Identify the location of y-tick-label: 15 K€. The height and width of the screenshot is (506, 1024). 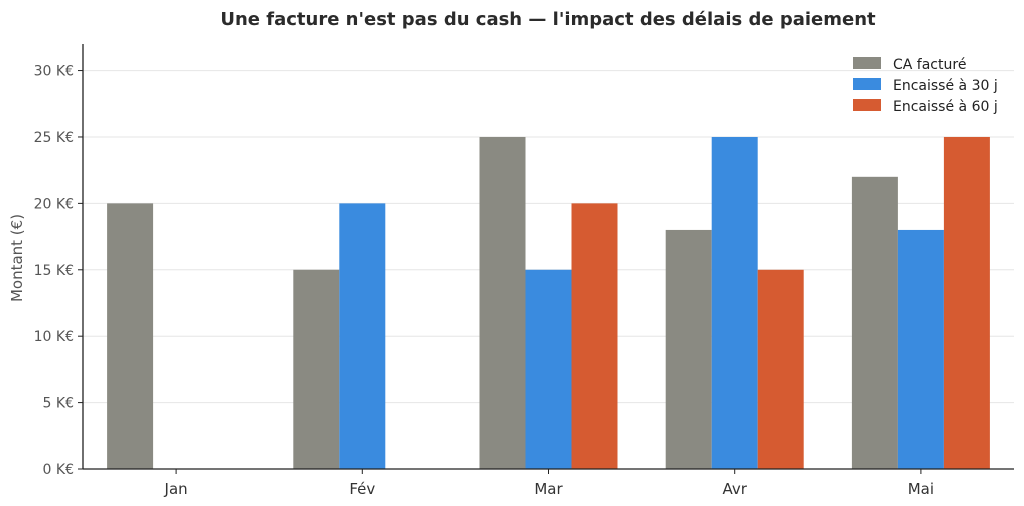
(54, 271).